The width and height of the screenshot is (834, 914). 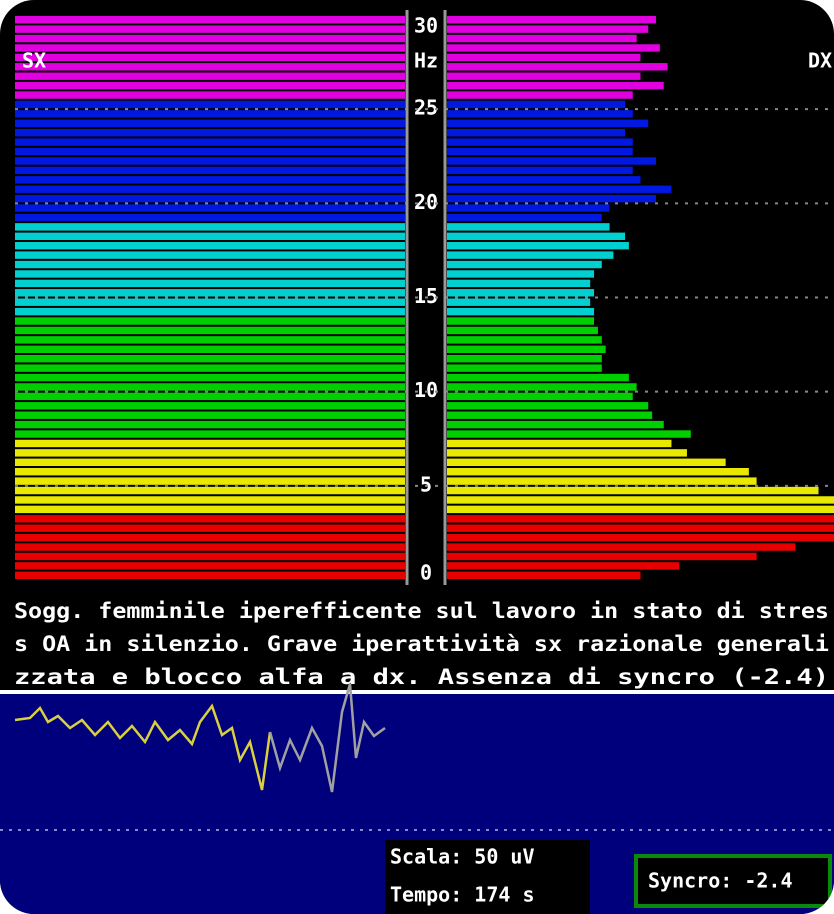 I want to click on side-label: SX, so click(x=34, y=61).